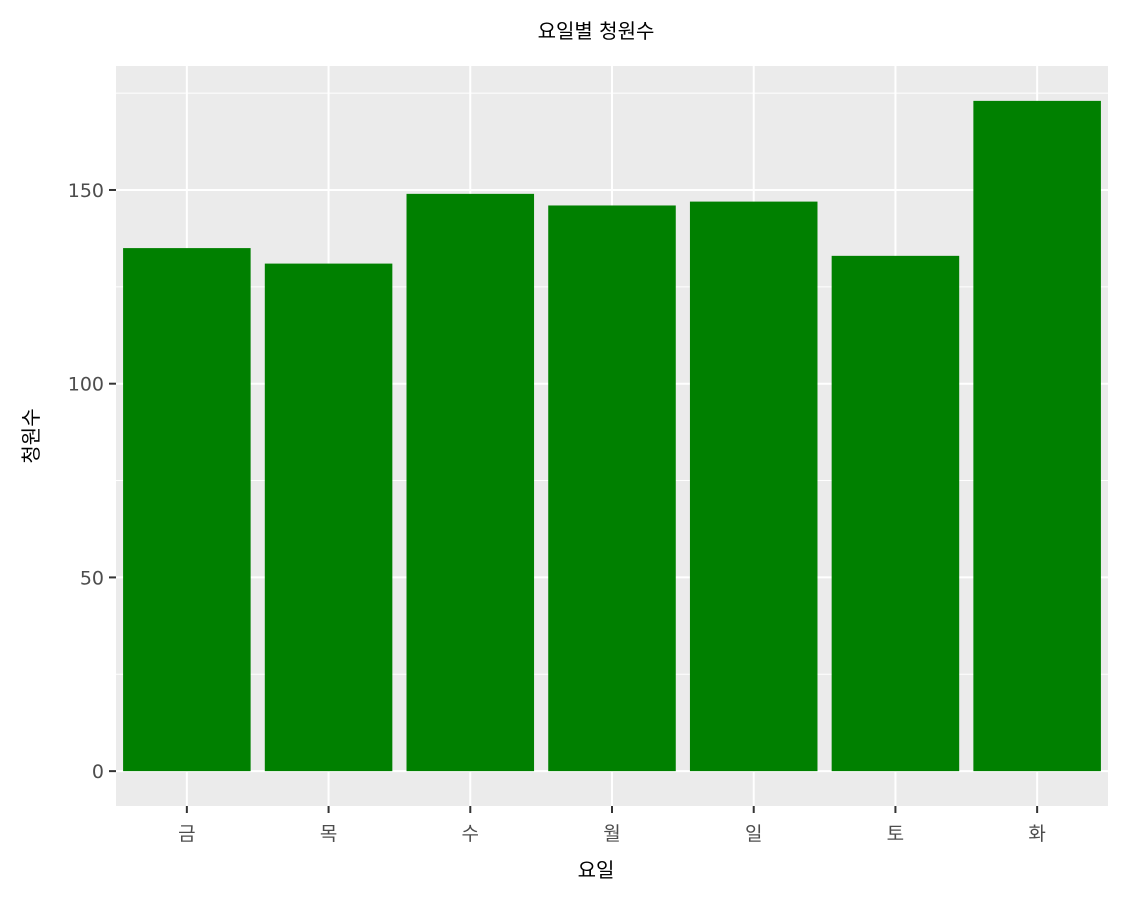 This screenshot has width=1130, height=908. Describe the element at coordinates (596, 870) in the screenshot. I see `x-axis-title: 요일` at that location.